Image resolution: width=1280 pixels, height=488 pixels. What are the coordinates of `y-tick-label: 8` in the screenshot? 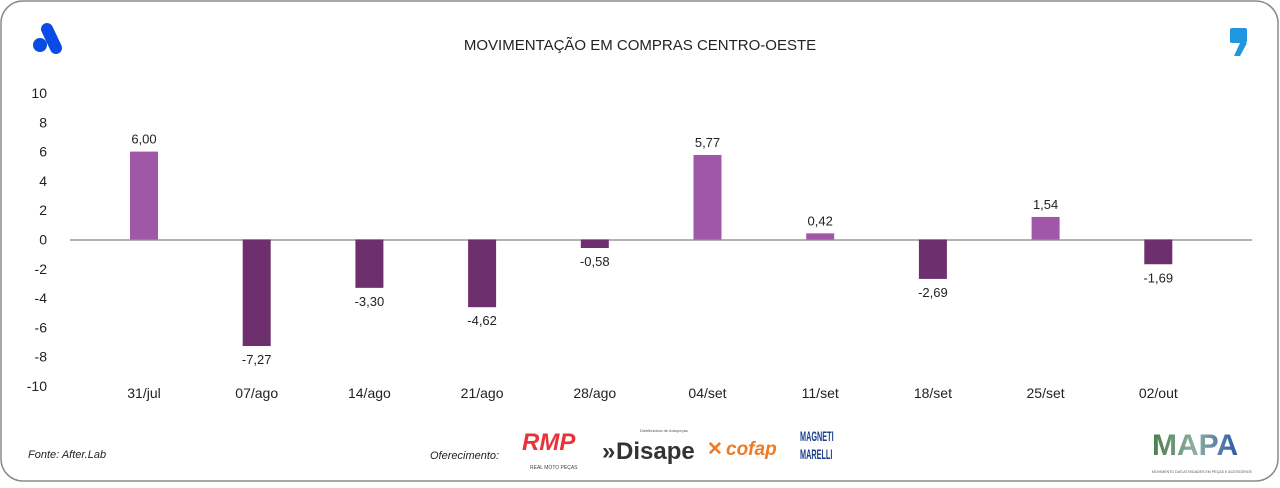 It's located at (43, 122).